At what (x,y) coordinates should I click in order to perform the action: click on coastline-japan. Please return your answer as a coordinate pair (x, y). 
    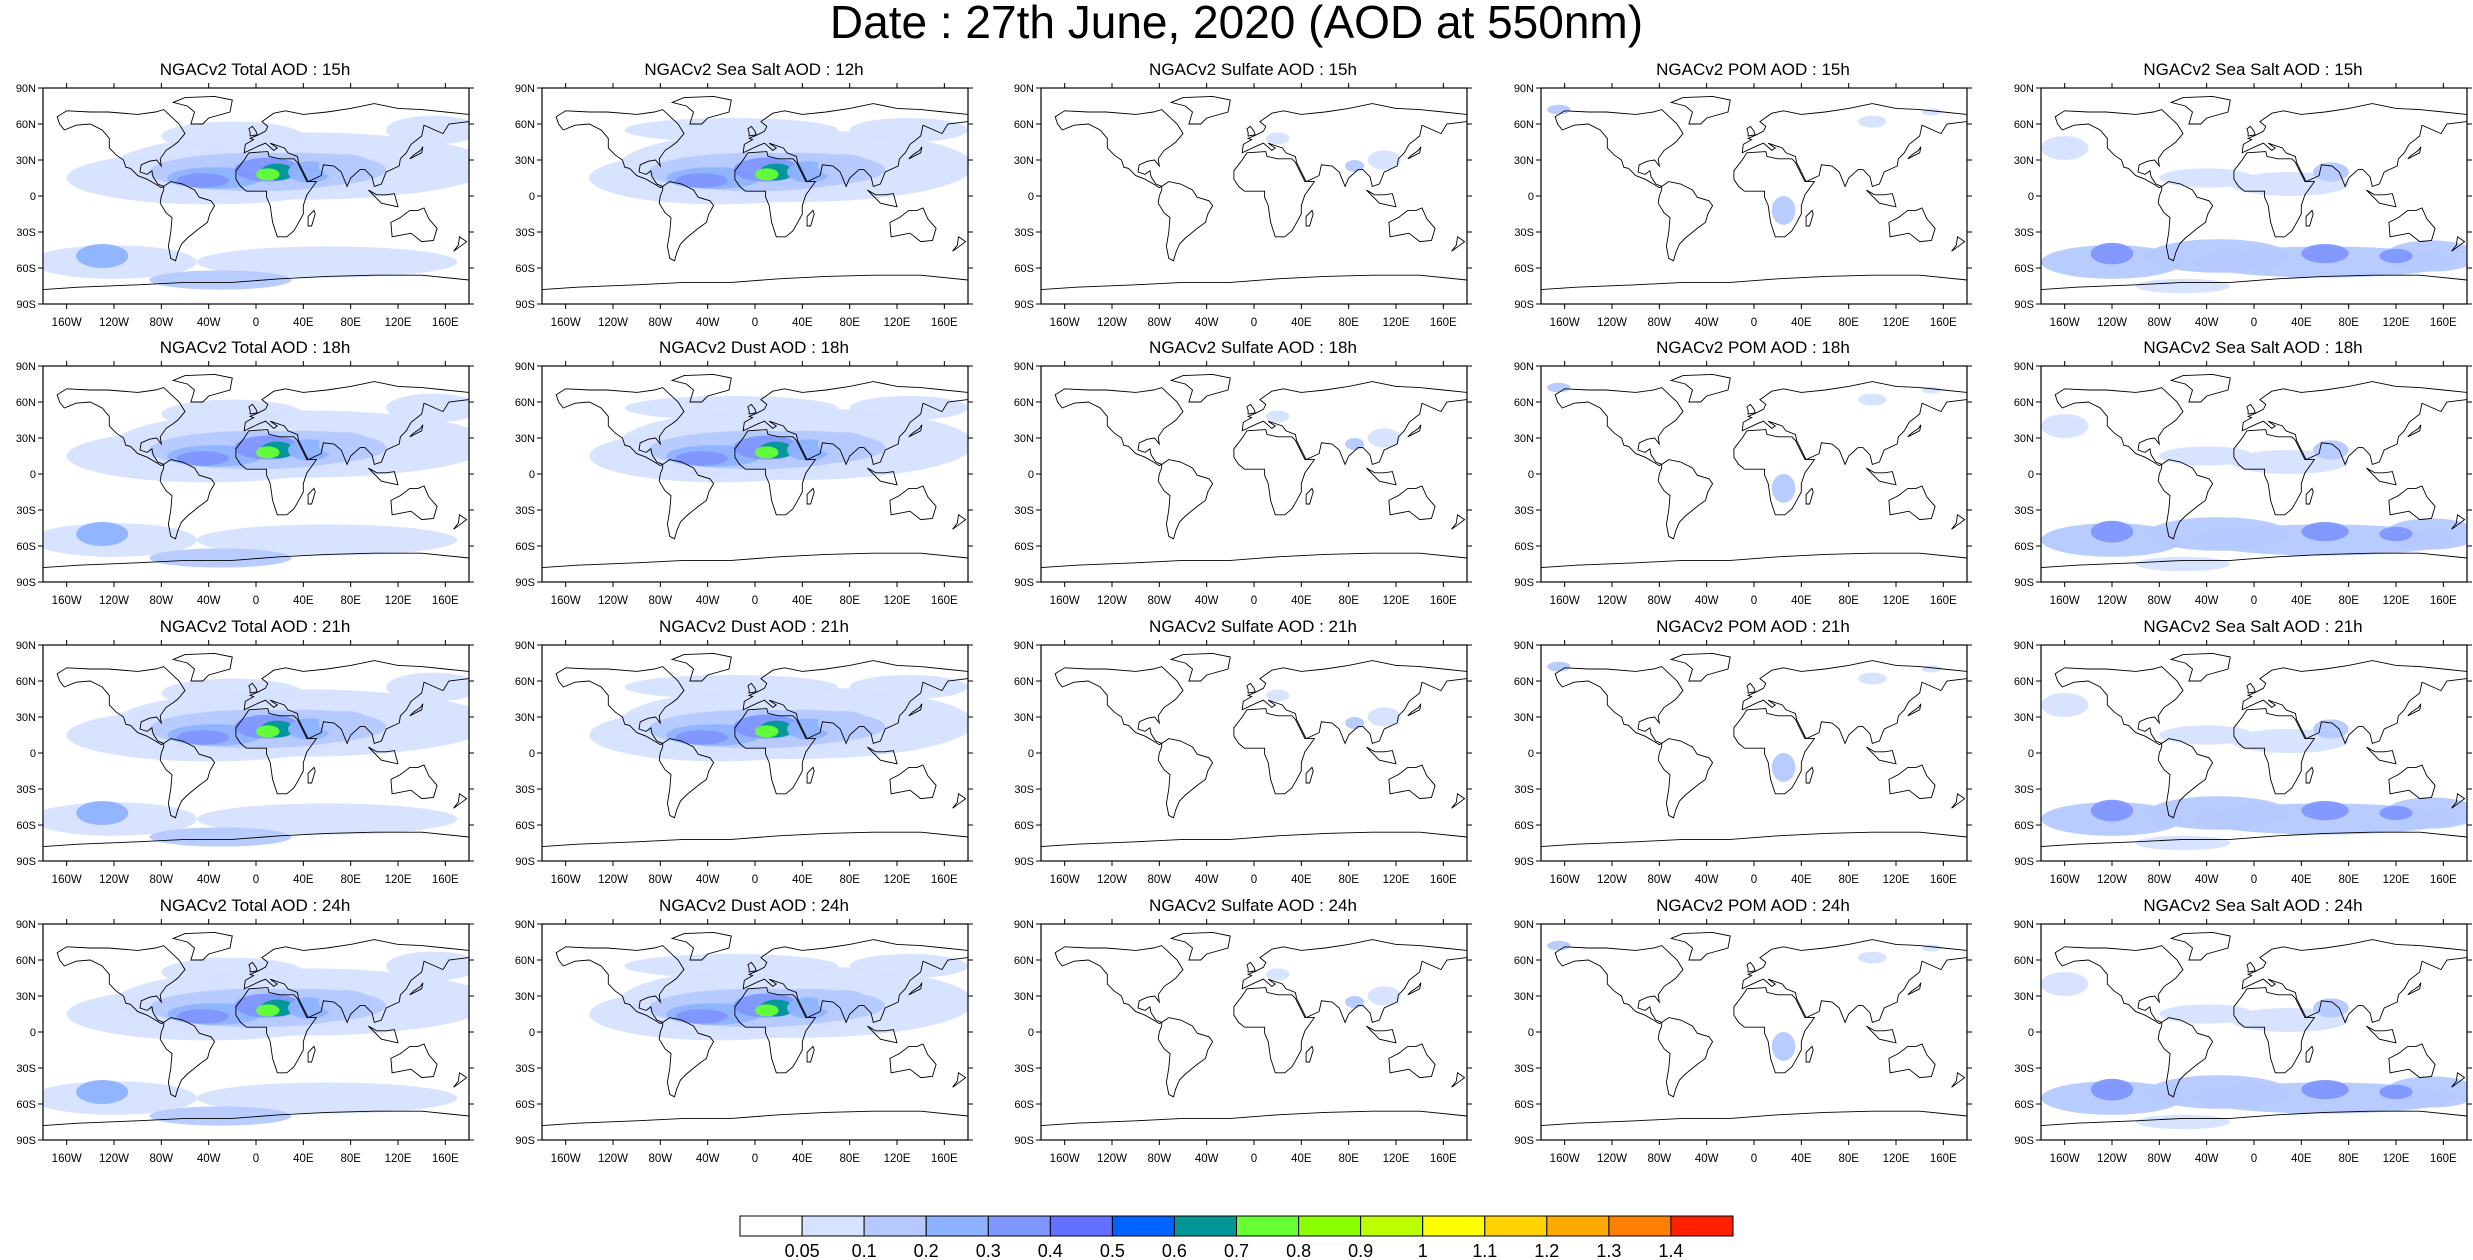
    Looking at the image, I should click on (915, 710).